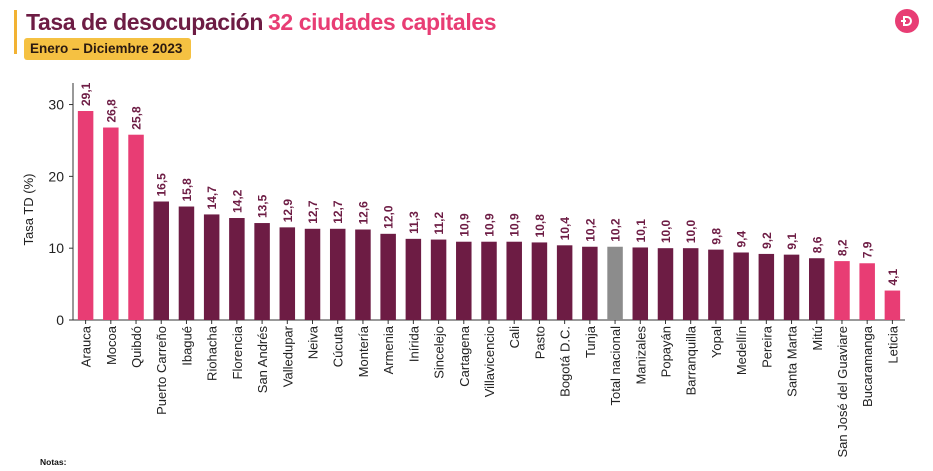 The height and width of the screenshot is (471, 933). I want to click on category-label: Mocoa, so click(111, 345).